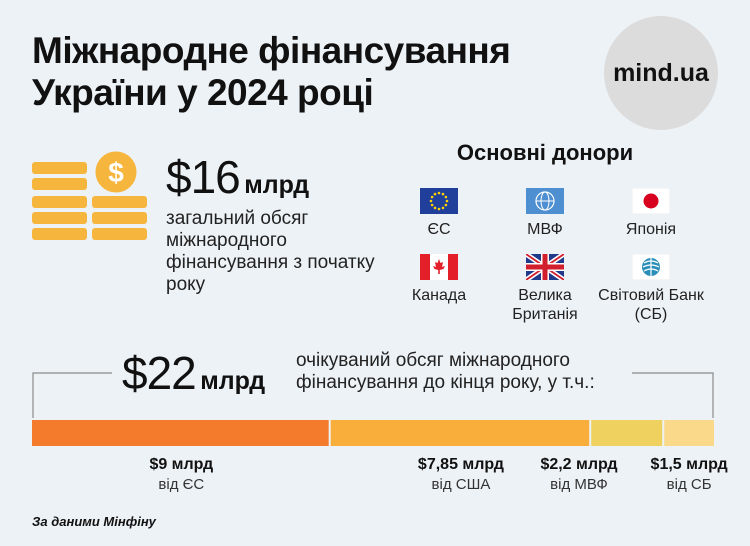 Image resolution: width=750 pixels, height=546 pixels. Describe the element at coordinates (439, 201) in the screenshot. I see `eu-flag-icon` at that location.